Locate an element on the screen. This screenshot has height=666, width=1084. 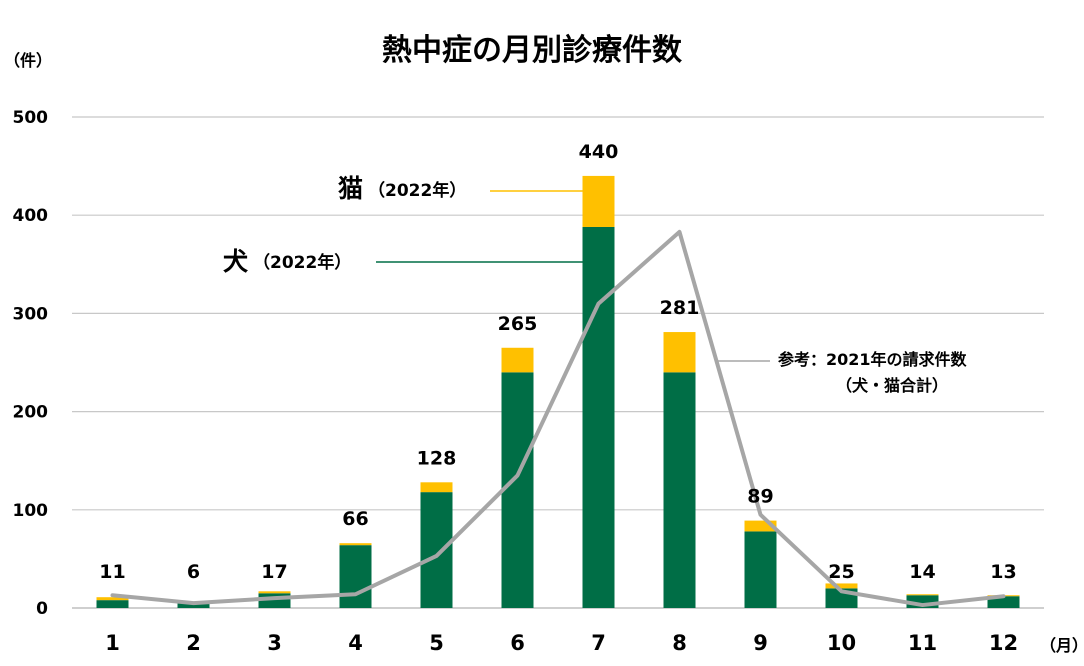
y-tick-label: 100 is located at coordinates (31, 511).